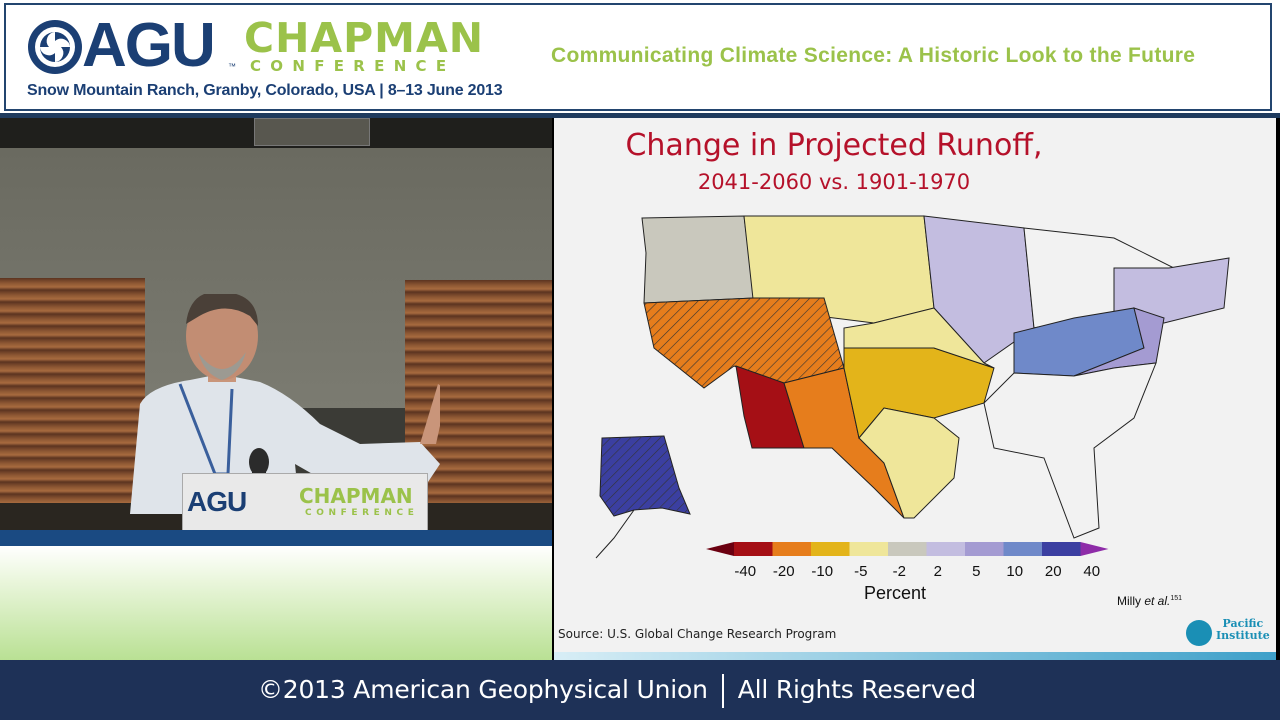 Image resolution: width=1280 pixels, height=720 pixels. I want to click on podium-conference-text: CONFERENCE, so click(362, 513).